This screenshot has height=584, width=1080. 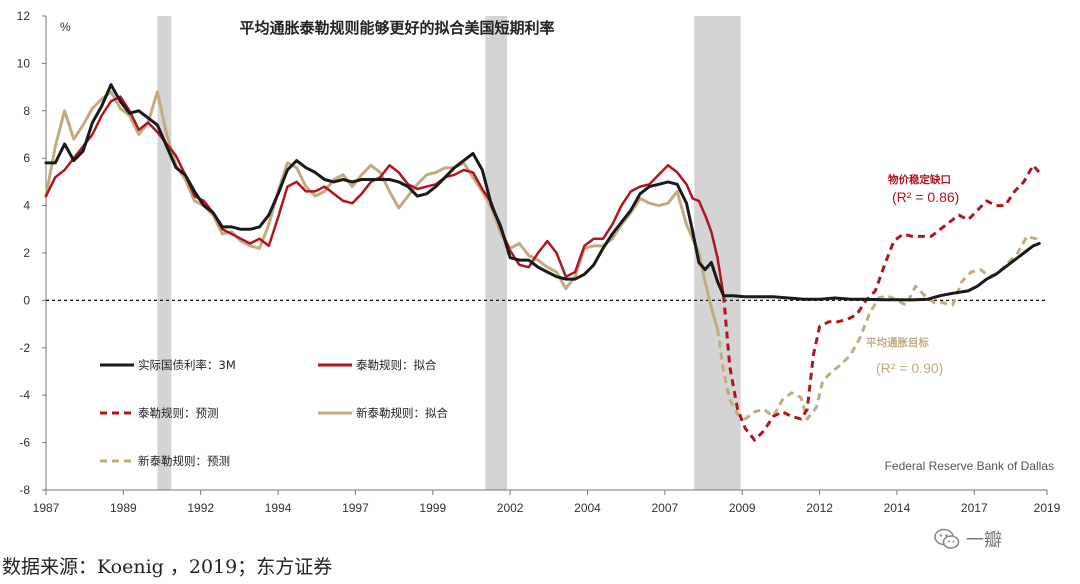 I want to click on y-tick-label: -4, so click(x=24, y=395).